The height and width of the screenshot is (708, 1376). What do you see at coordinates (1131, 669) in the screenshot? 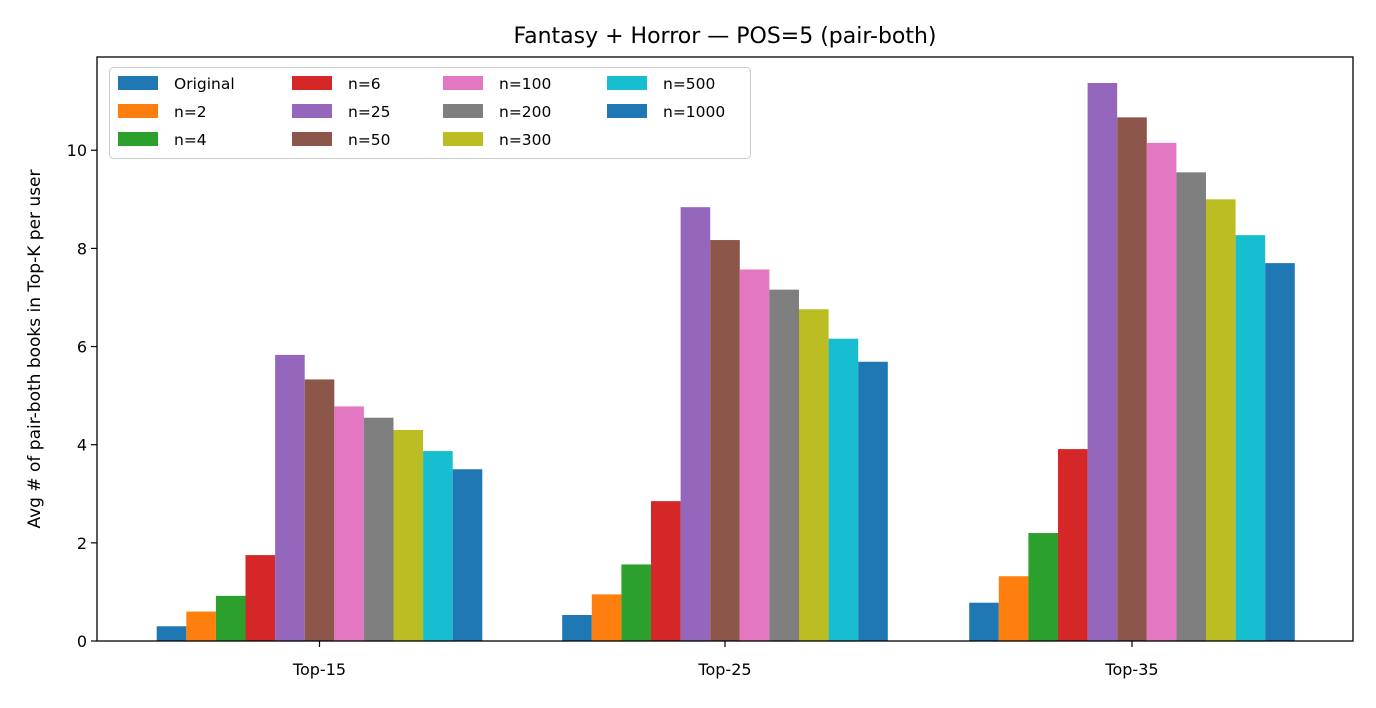
I see `x-tick-label: Top-35` at bounding box center [1131, 669].